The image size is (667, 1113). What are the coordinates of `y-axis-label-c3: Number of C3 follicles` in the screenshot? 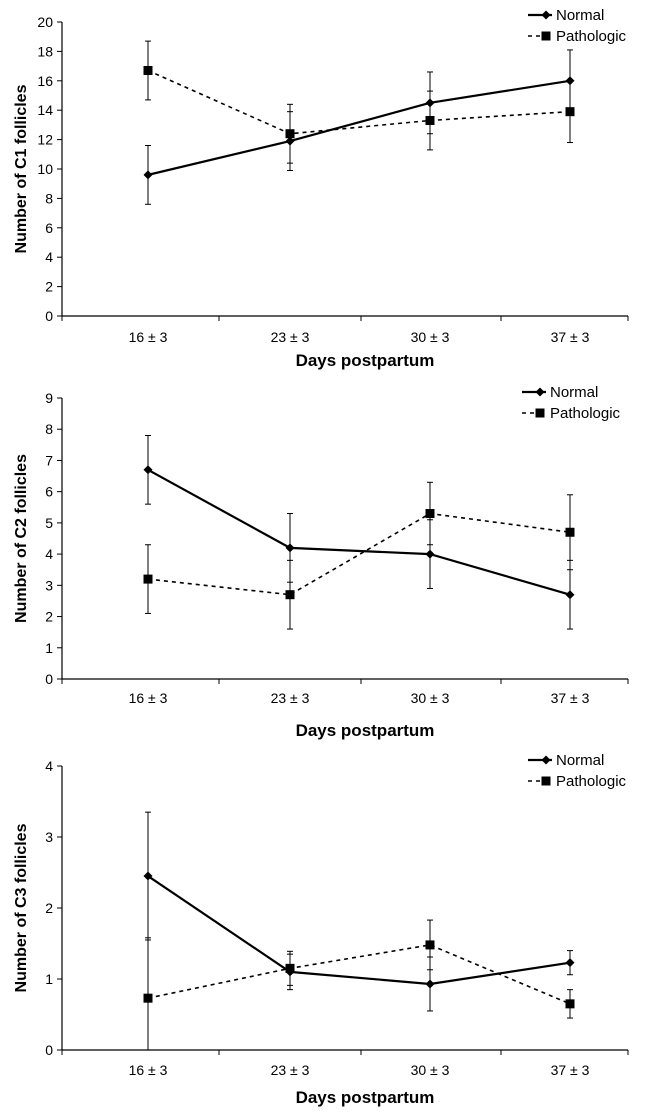 It's located at (21, 907).